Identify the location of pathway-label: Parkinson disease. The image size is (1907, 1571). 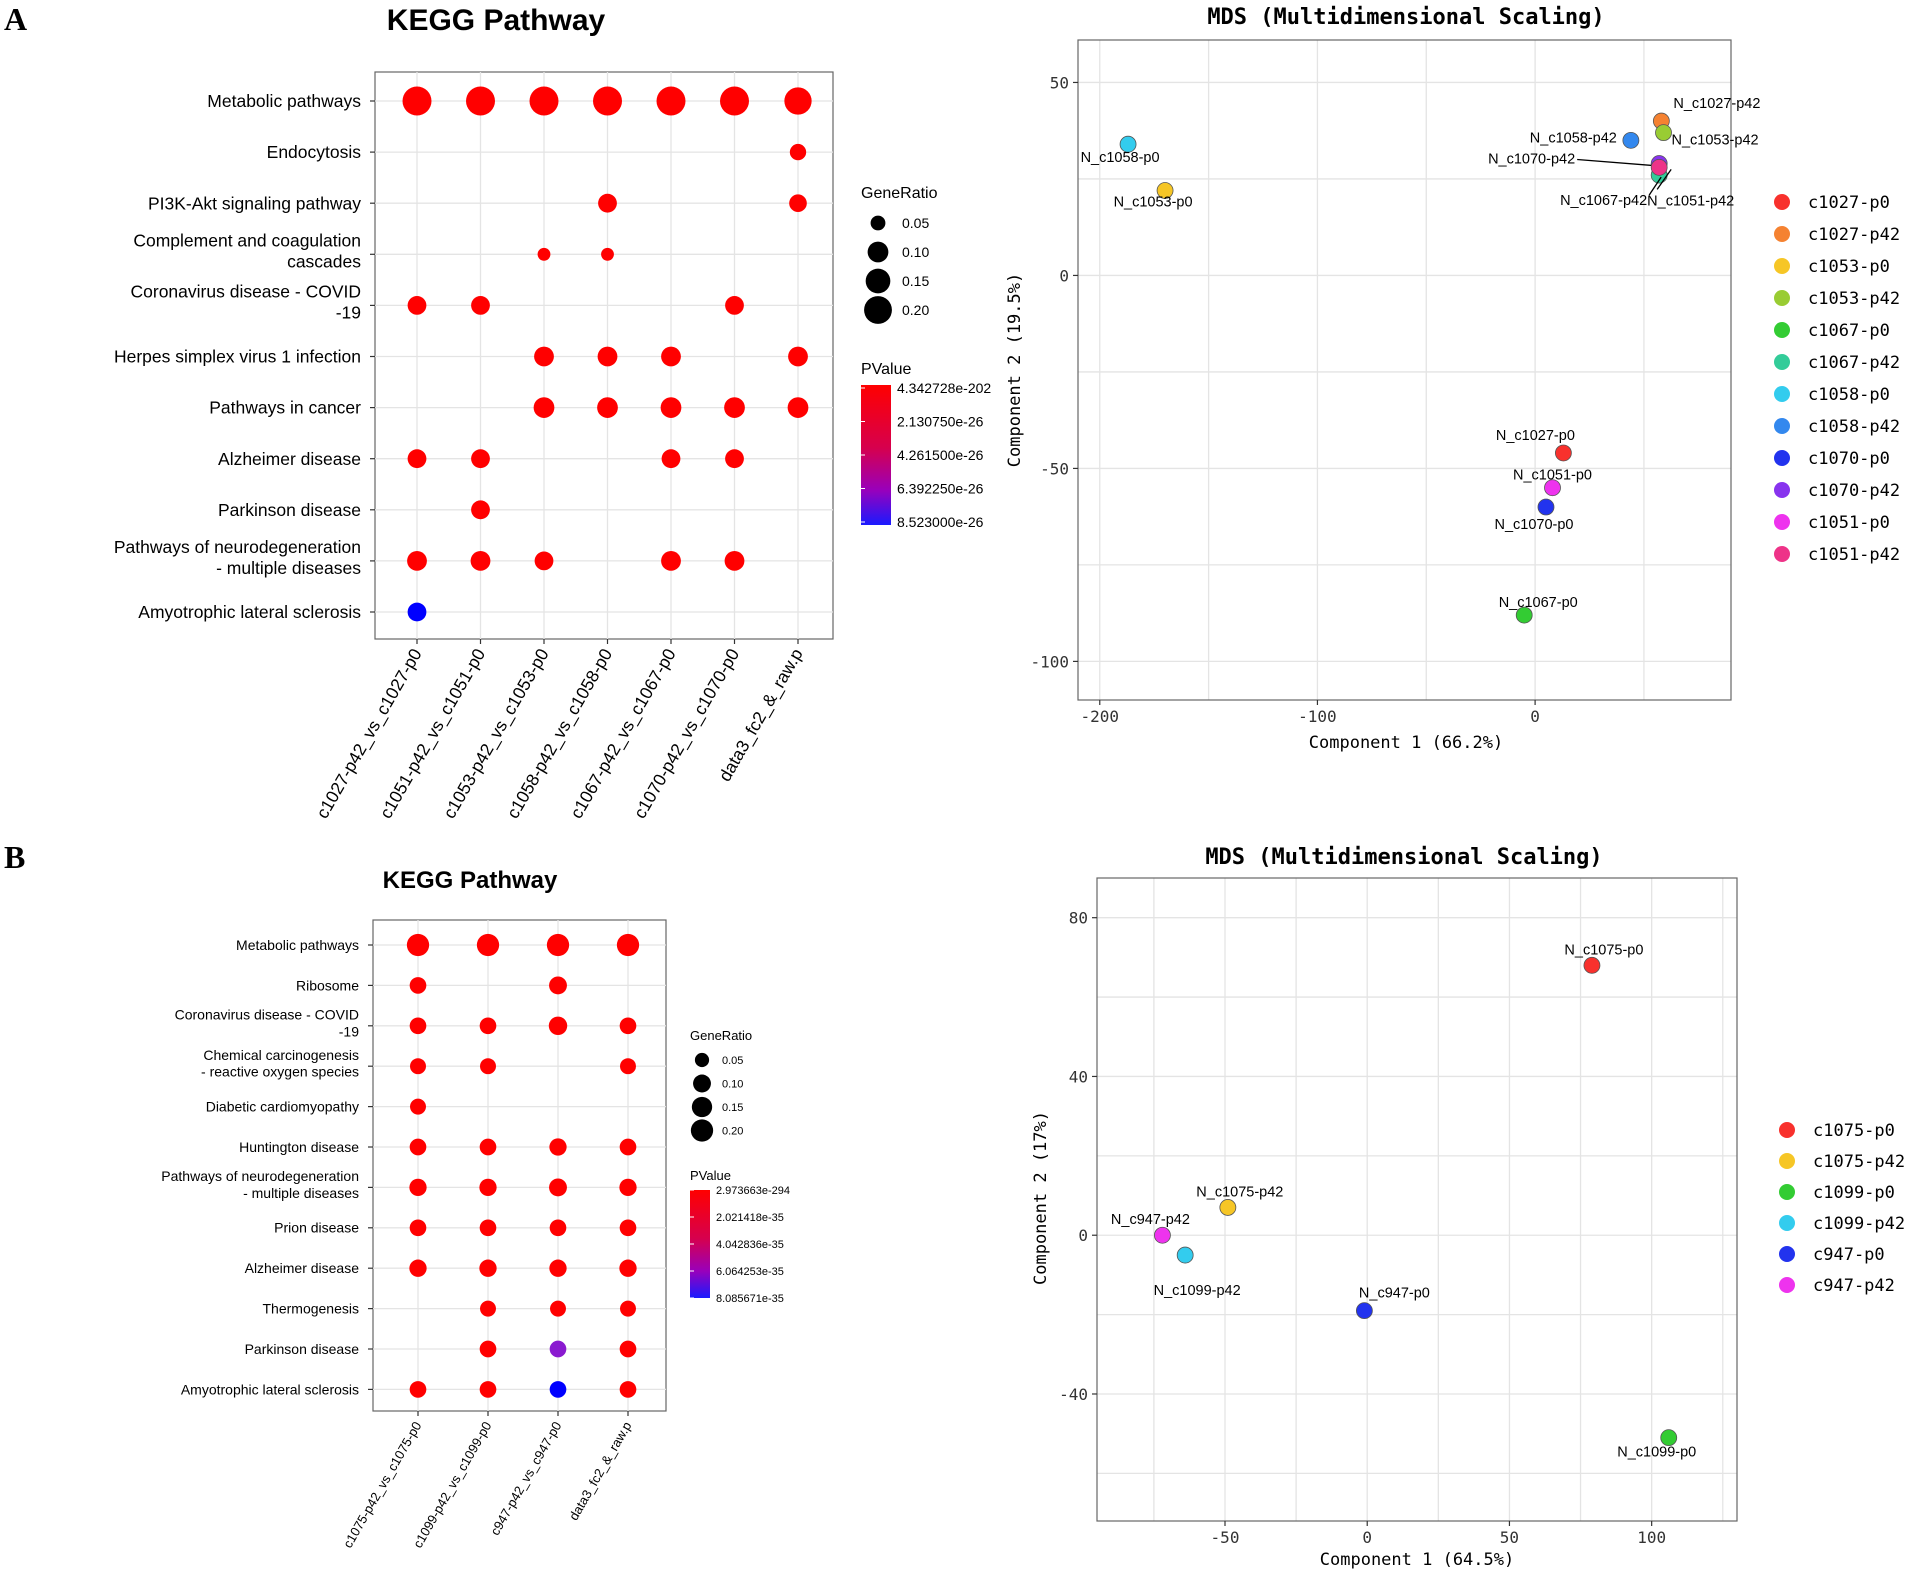
(289, 510).